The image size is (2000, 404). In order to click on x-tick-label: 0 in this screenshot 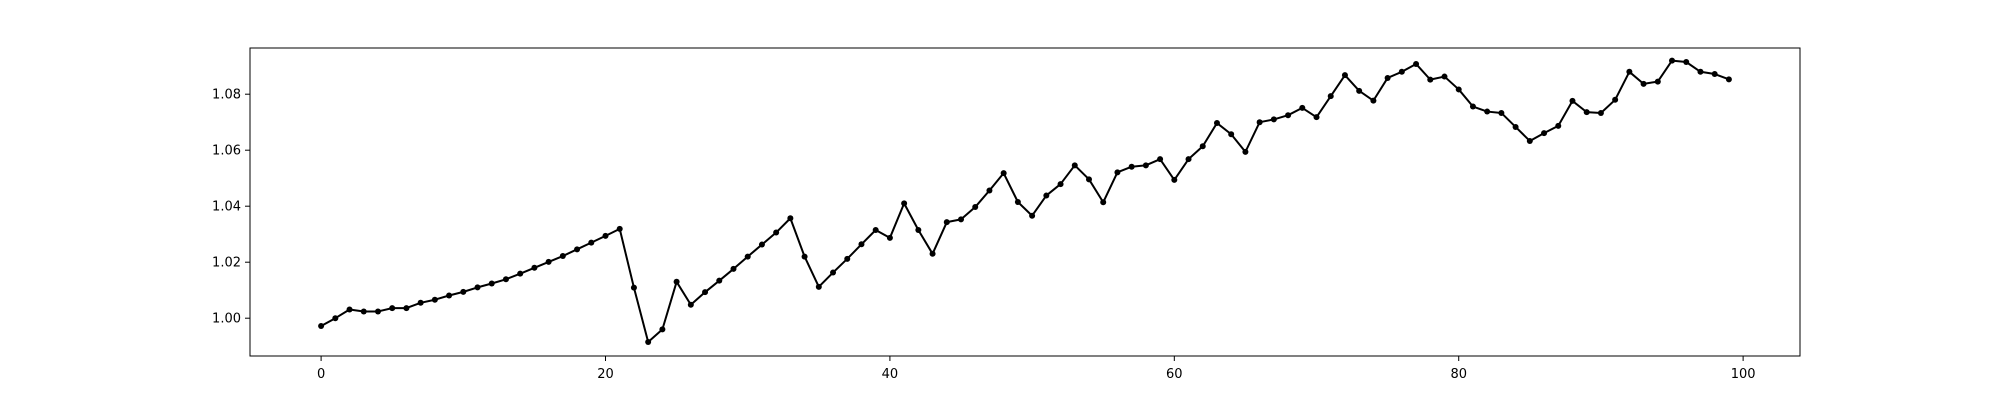, I will do `click(321, 374)`.